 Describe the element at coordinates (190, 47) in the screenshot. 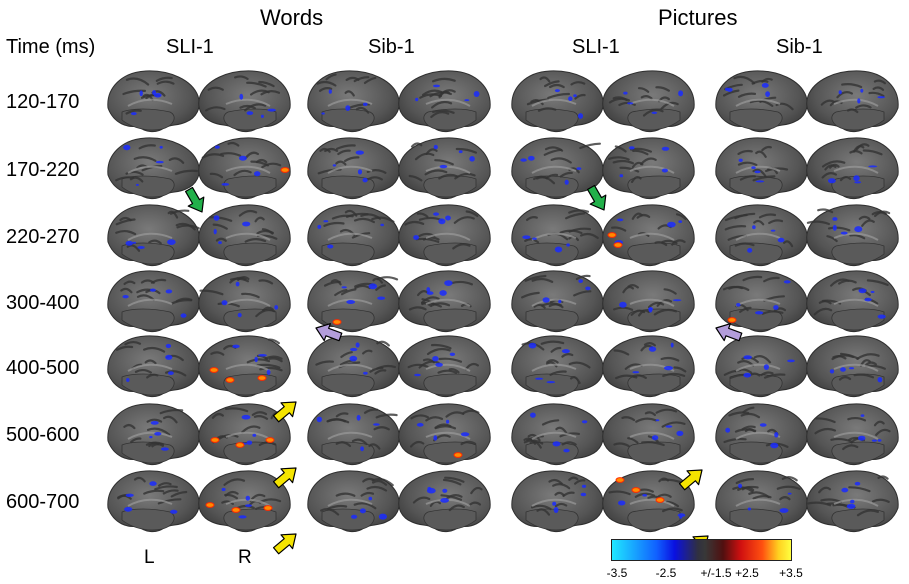

I see `subject-label-words-sli: SLI-1` at that location.